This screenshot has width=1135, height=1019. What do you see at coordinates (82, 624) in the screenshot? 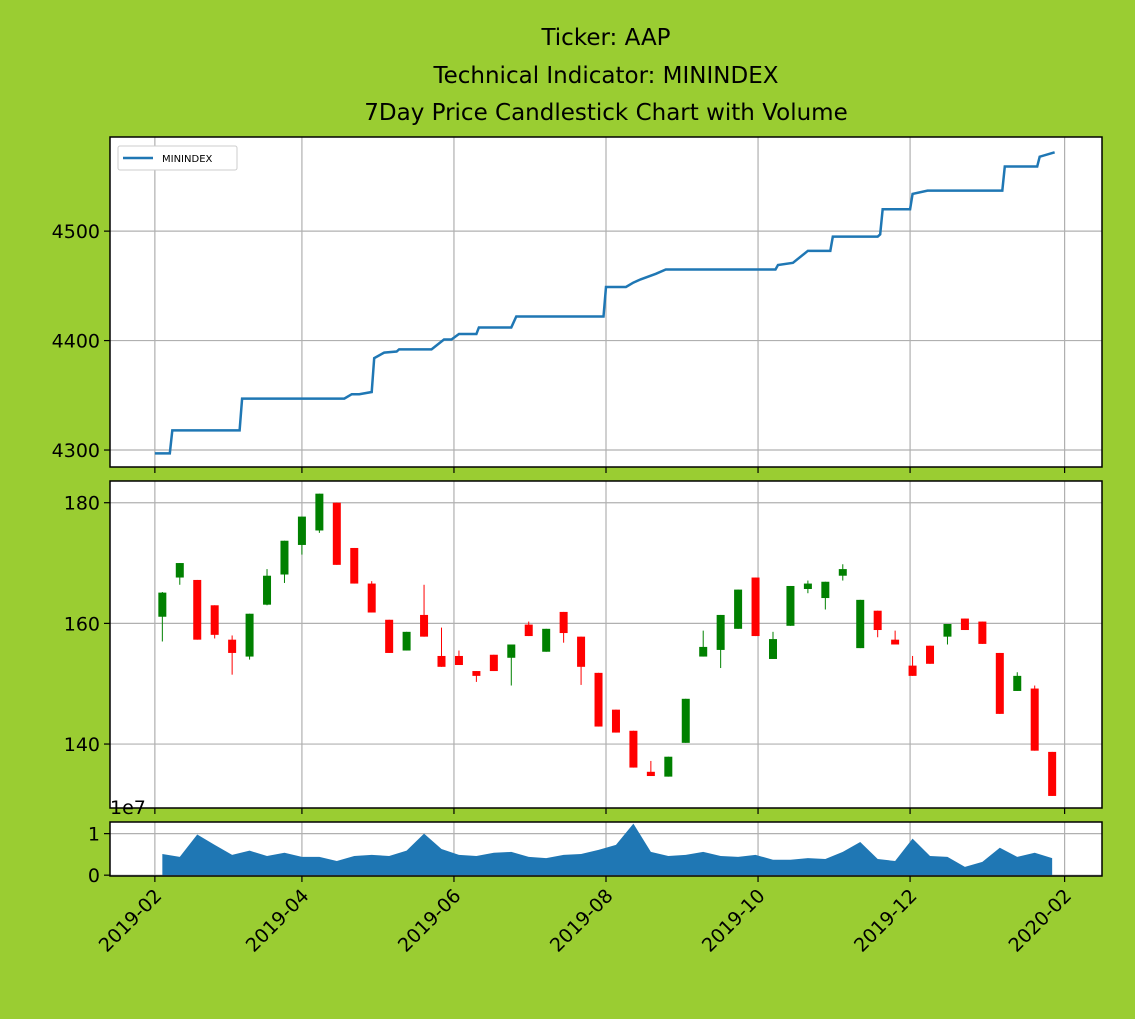
I see `y-tick-label: 160` at bounding box center [82, 624].